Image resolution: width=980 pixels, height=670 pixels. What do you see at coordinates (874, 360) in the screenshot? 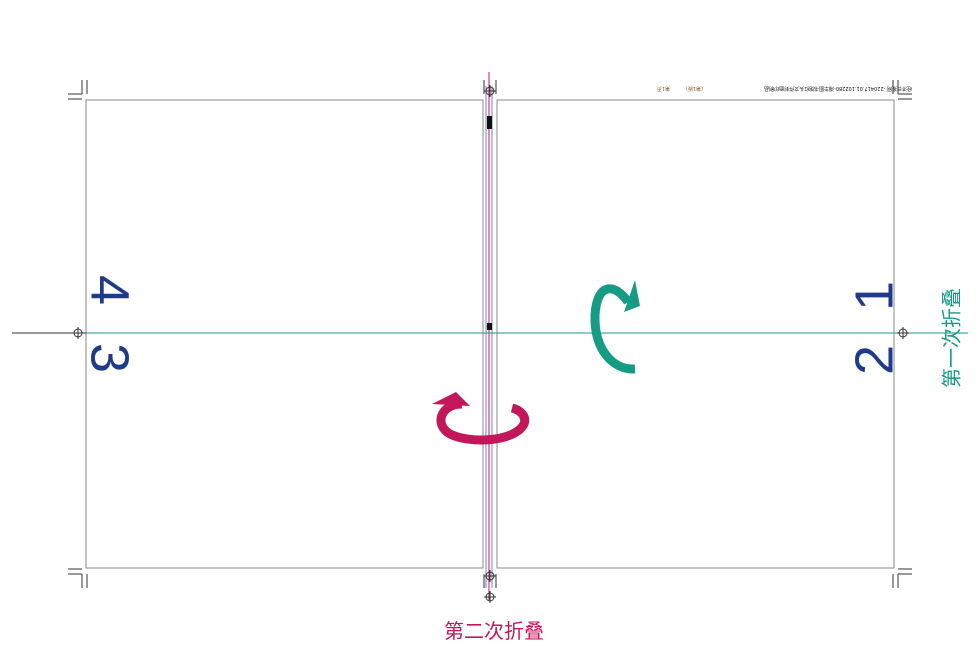
I see `page-number-2: 2` at bounding box center [874, 360].